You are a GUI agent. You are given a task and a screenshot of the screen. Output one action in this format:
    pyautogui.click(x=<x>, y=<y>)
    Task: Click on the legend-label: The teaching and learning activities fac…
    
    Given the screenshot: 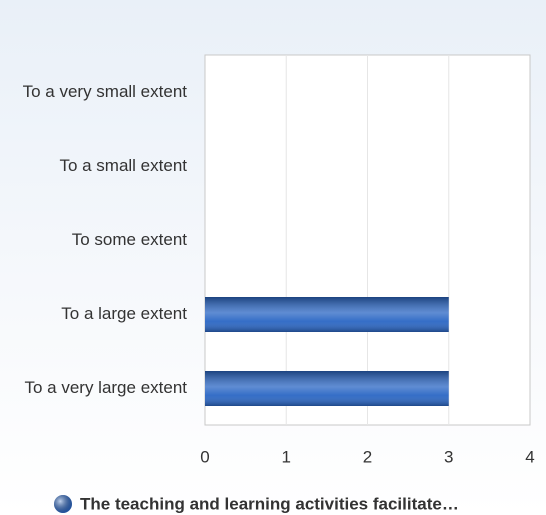 What is the action you would take?
    pyautogui.click(x=269, y=503)
    